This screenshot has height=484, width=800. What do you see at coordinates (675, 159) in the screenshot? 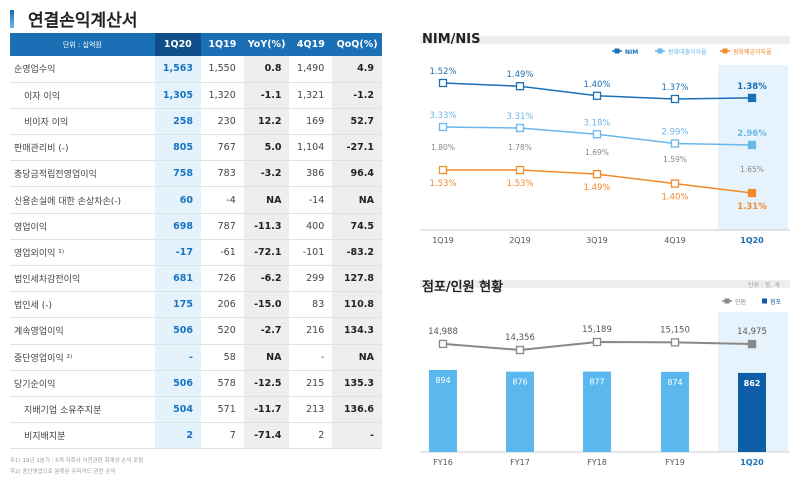
I see `nis-label: 1.59%` at bounding box center [675, 159].